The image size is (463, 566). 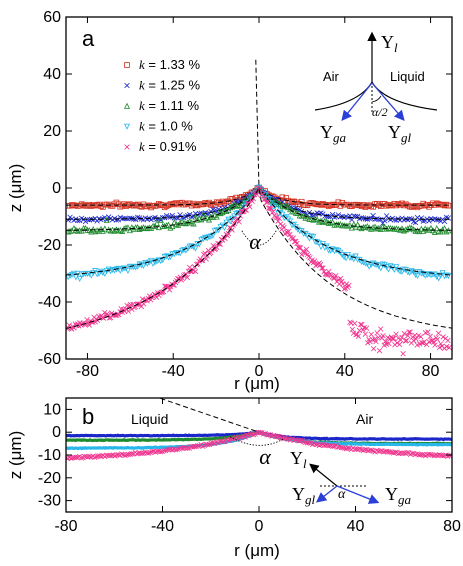 What do you see at coordinates (323, 475) in the screenshot?
I see `inset-b-up-arrow` at bounding box center [323, 475].